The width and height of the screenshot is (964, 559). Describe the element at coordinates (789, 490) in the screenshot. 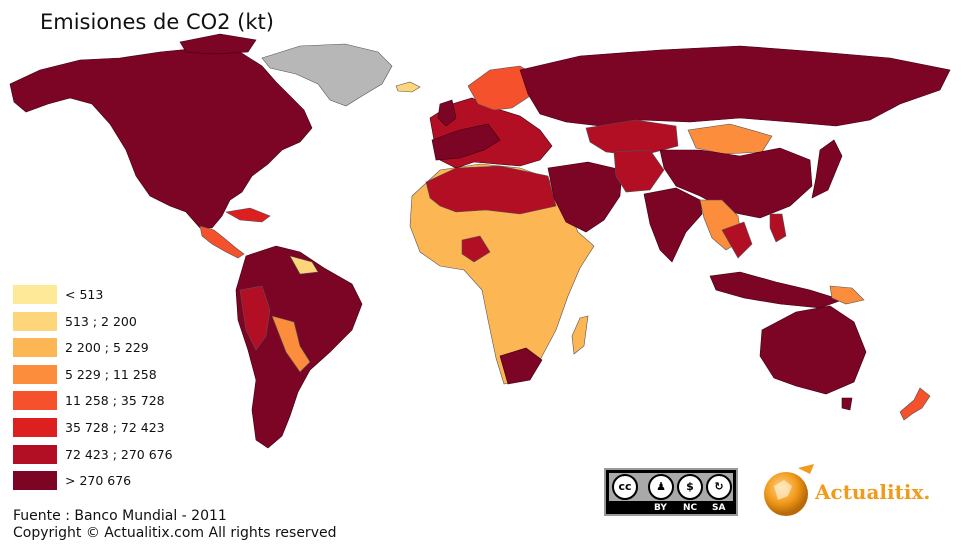

I see `globe-icon` at that location.